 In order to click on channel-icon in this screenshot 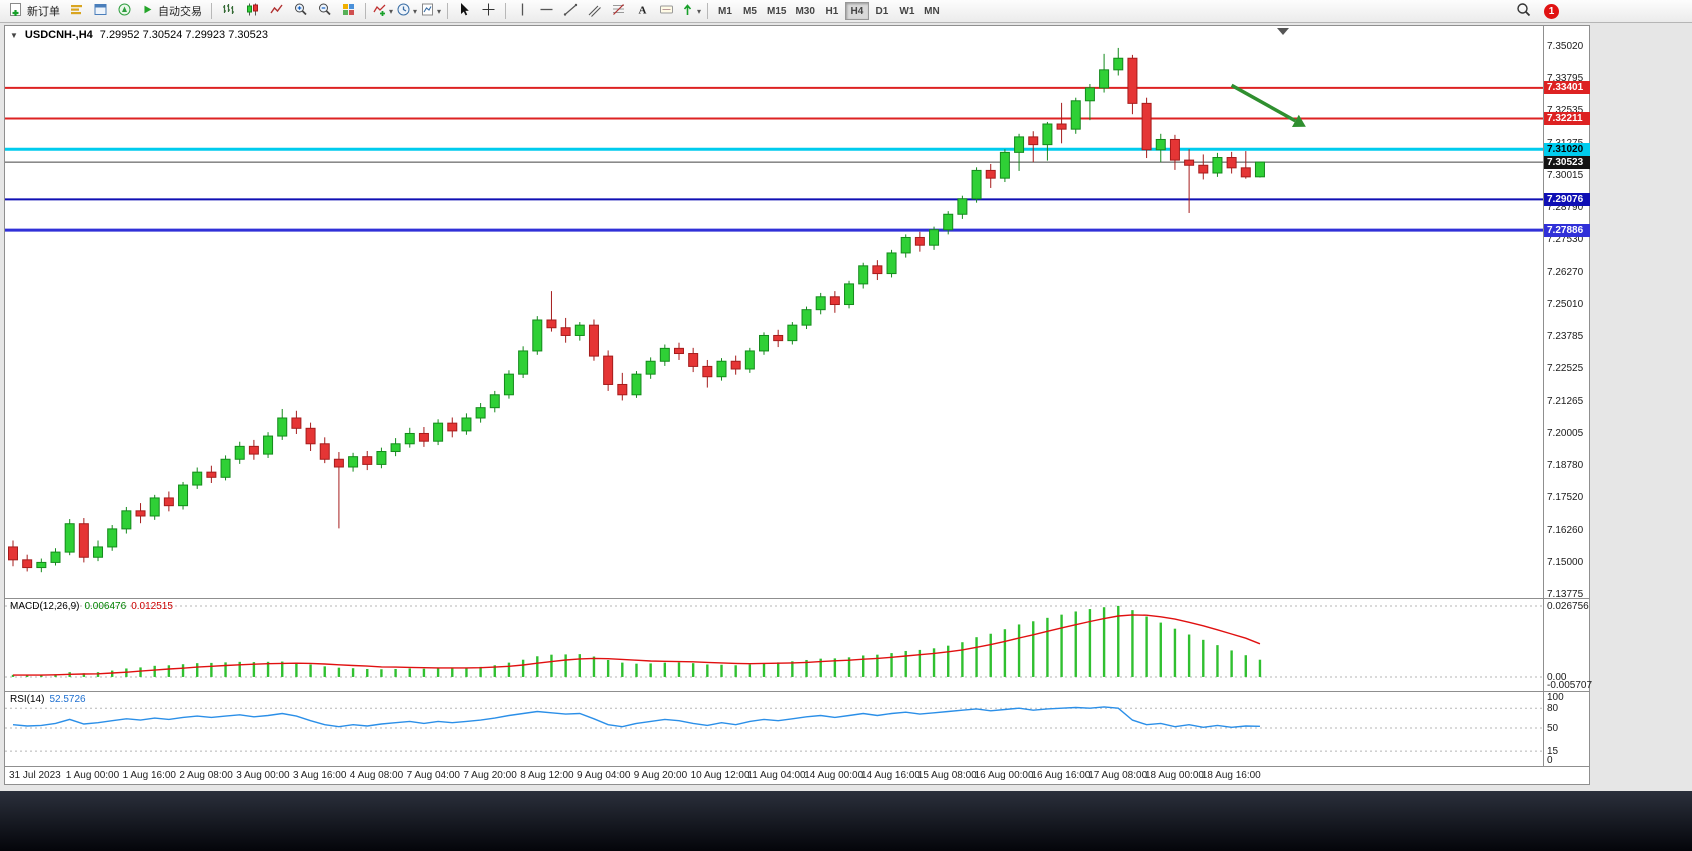, I will do `click(594, 11)`.